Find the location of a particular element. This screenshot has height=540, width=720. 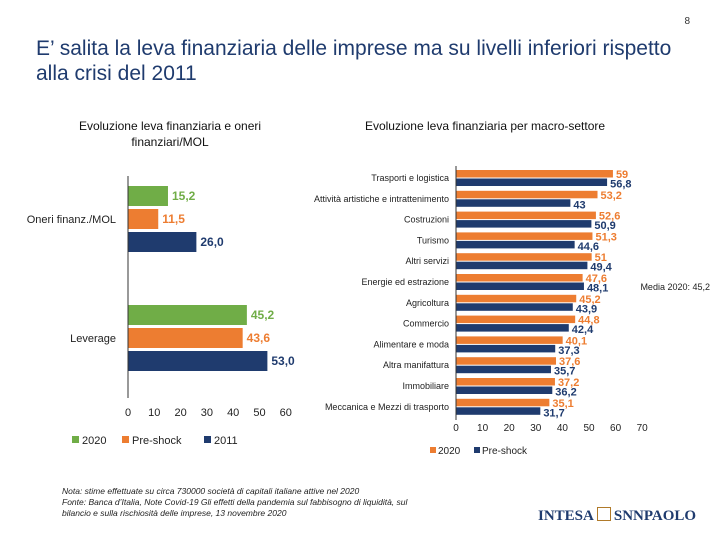

left-legend-label: 2020 is located at coordinates (94, 441).